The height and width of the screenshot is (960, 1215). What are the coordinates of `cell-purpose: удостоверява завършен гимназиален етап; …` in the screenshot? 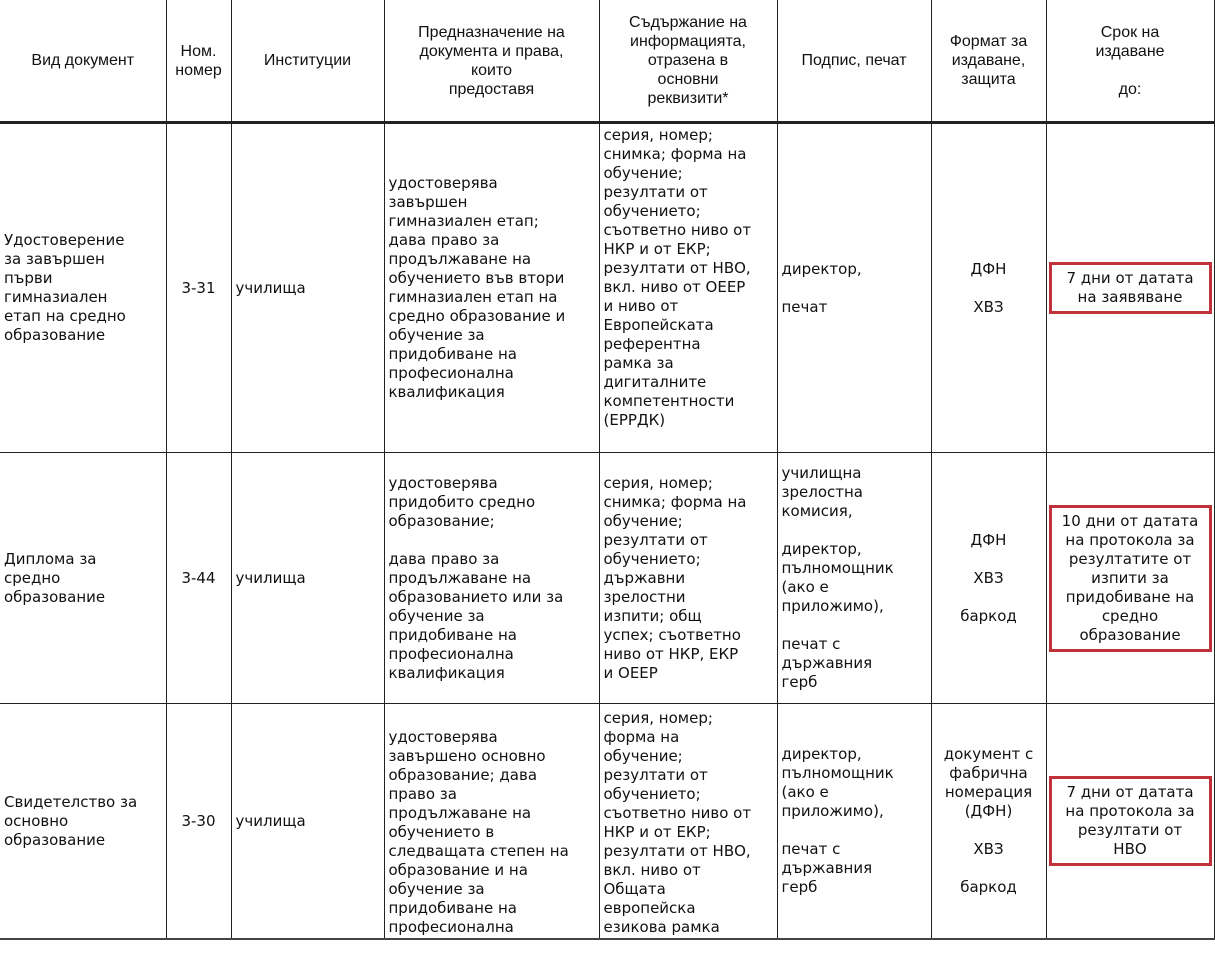 It's located at (491, 287).